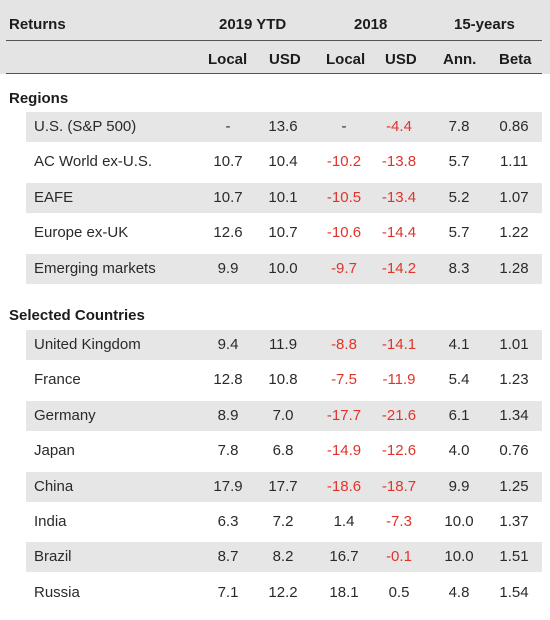  What do you see at coordinates (514, 556) in the screenshot?
I see `cell-beta: 1.51` at bounding box center [514, 556].